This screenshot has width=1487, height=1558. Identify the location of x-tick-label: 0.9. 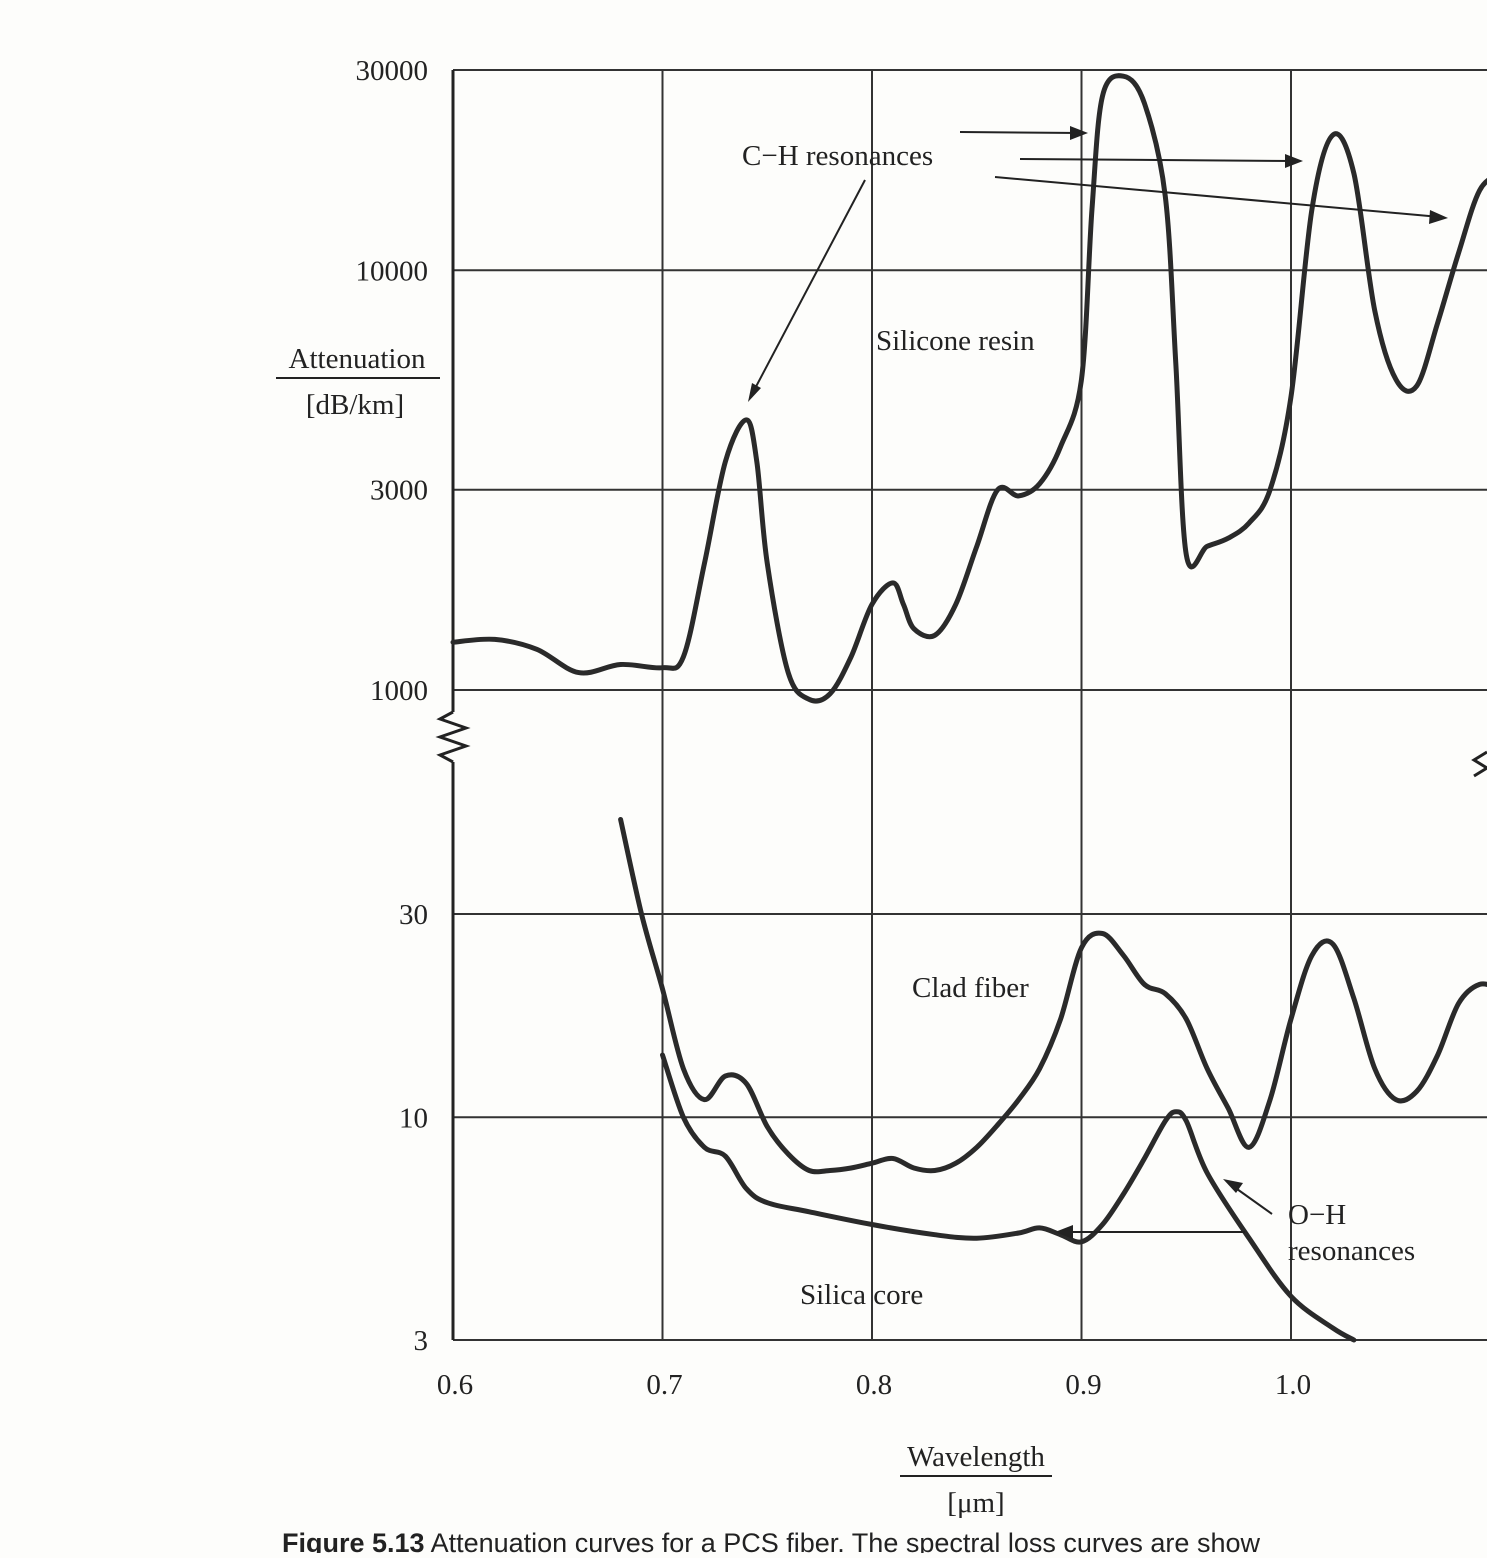
(1083, 1385).